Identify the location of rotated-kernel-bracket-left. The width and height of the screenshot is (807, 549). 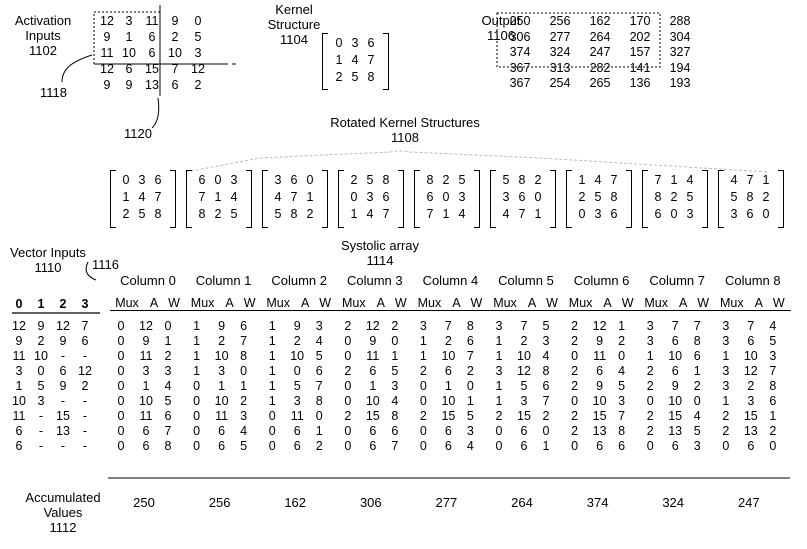
(189, 199).